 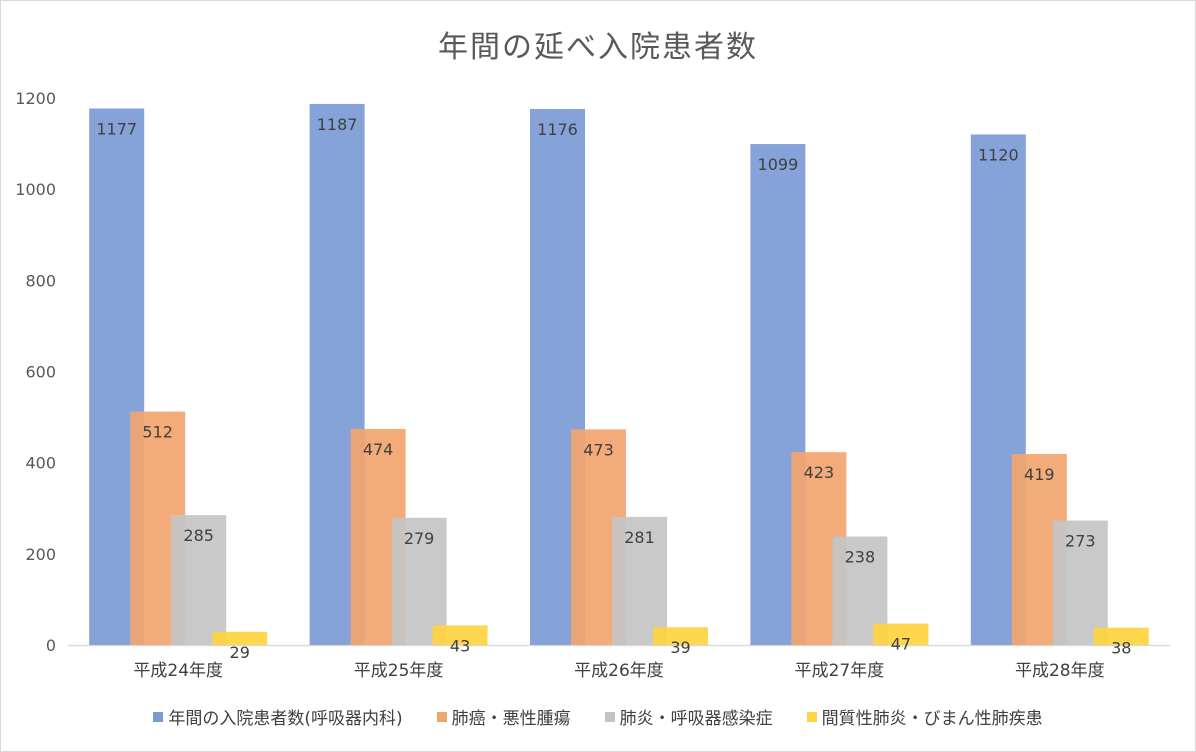 I want to click on data-label: 43, so click(x=460, y=645).